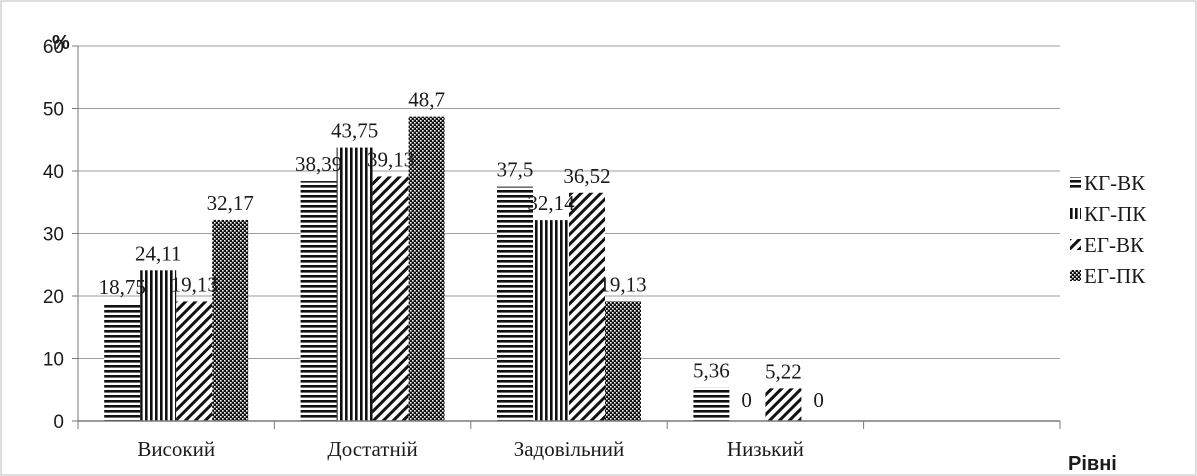 This screenshot has width=1197, height=476. I want to click on category-label: Достатній, so click(372, 449).